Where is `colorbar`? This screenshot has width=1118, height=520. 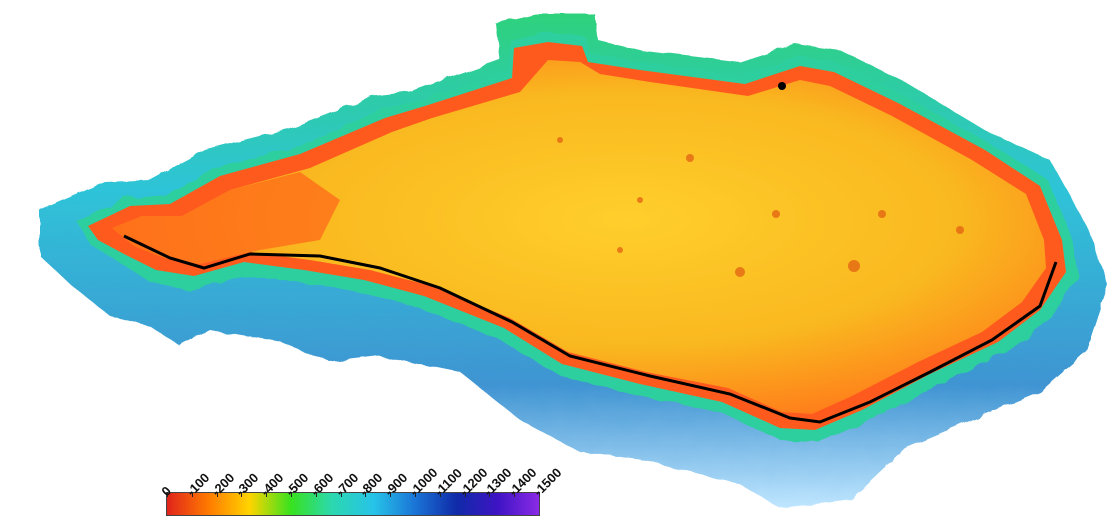
colorbar is located at coordinates (353, 504).